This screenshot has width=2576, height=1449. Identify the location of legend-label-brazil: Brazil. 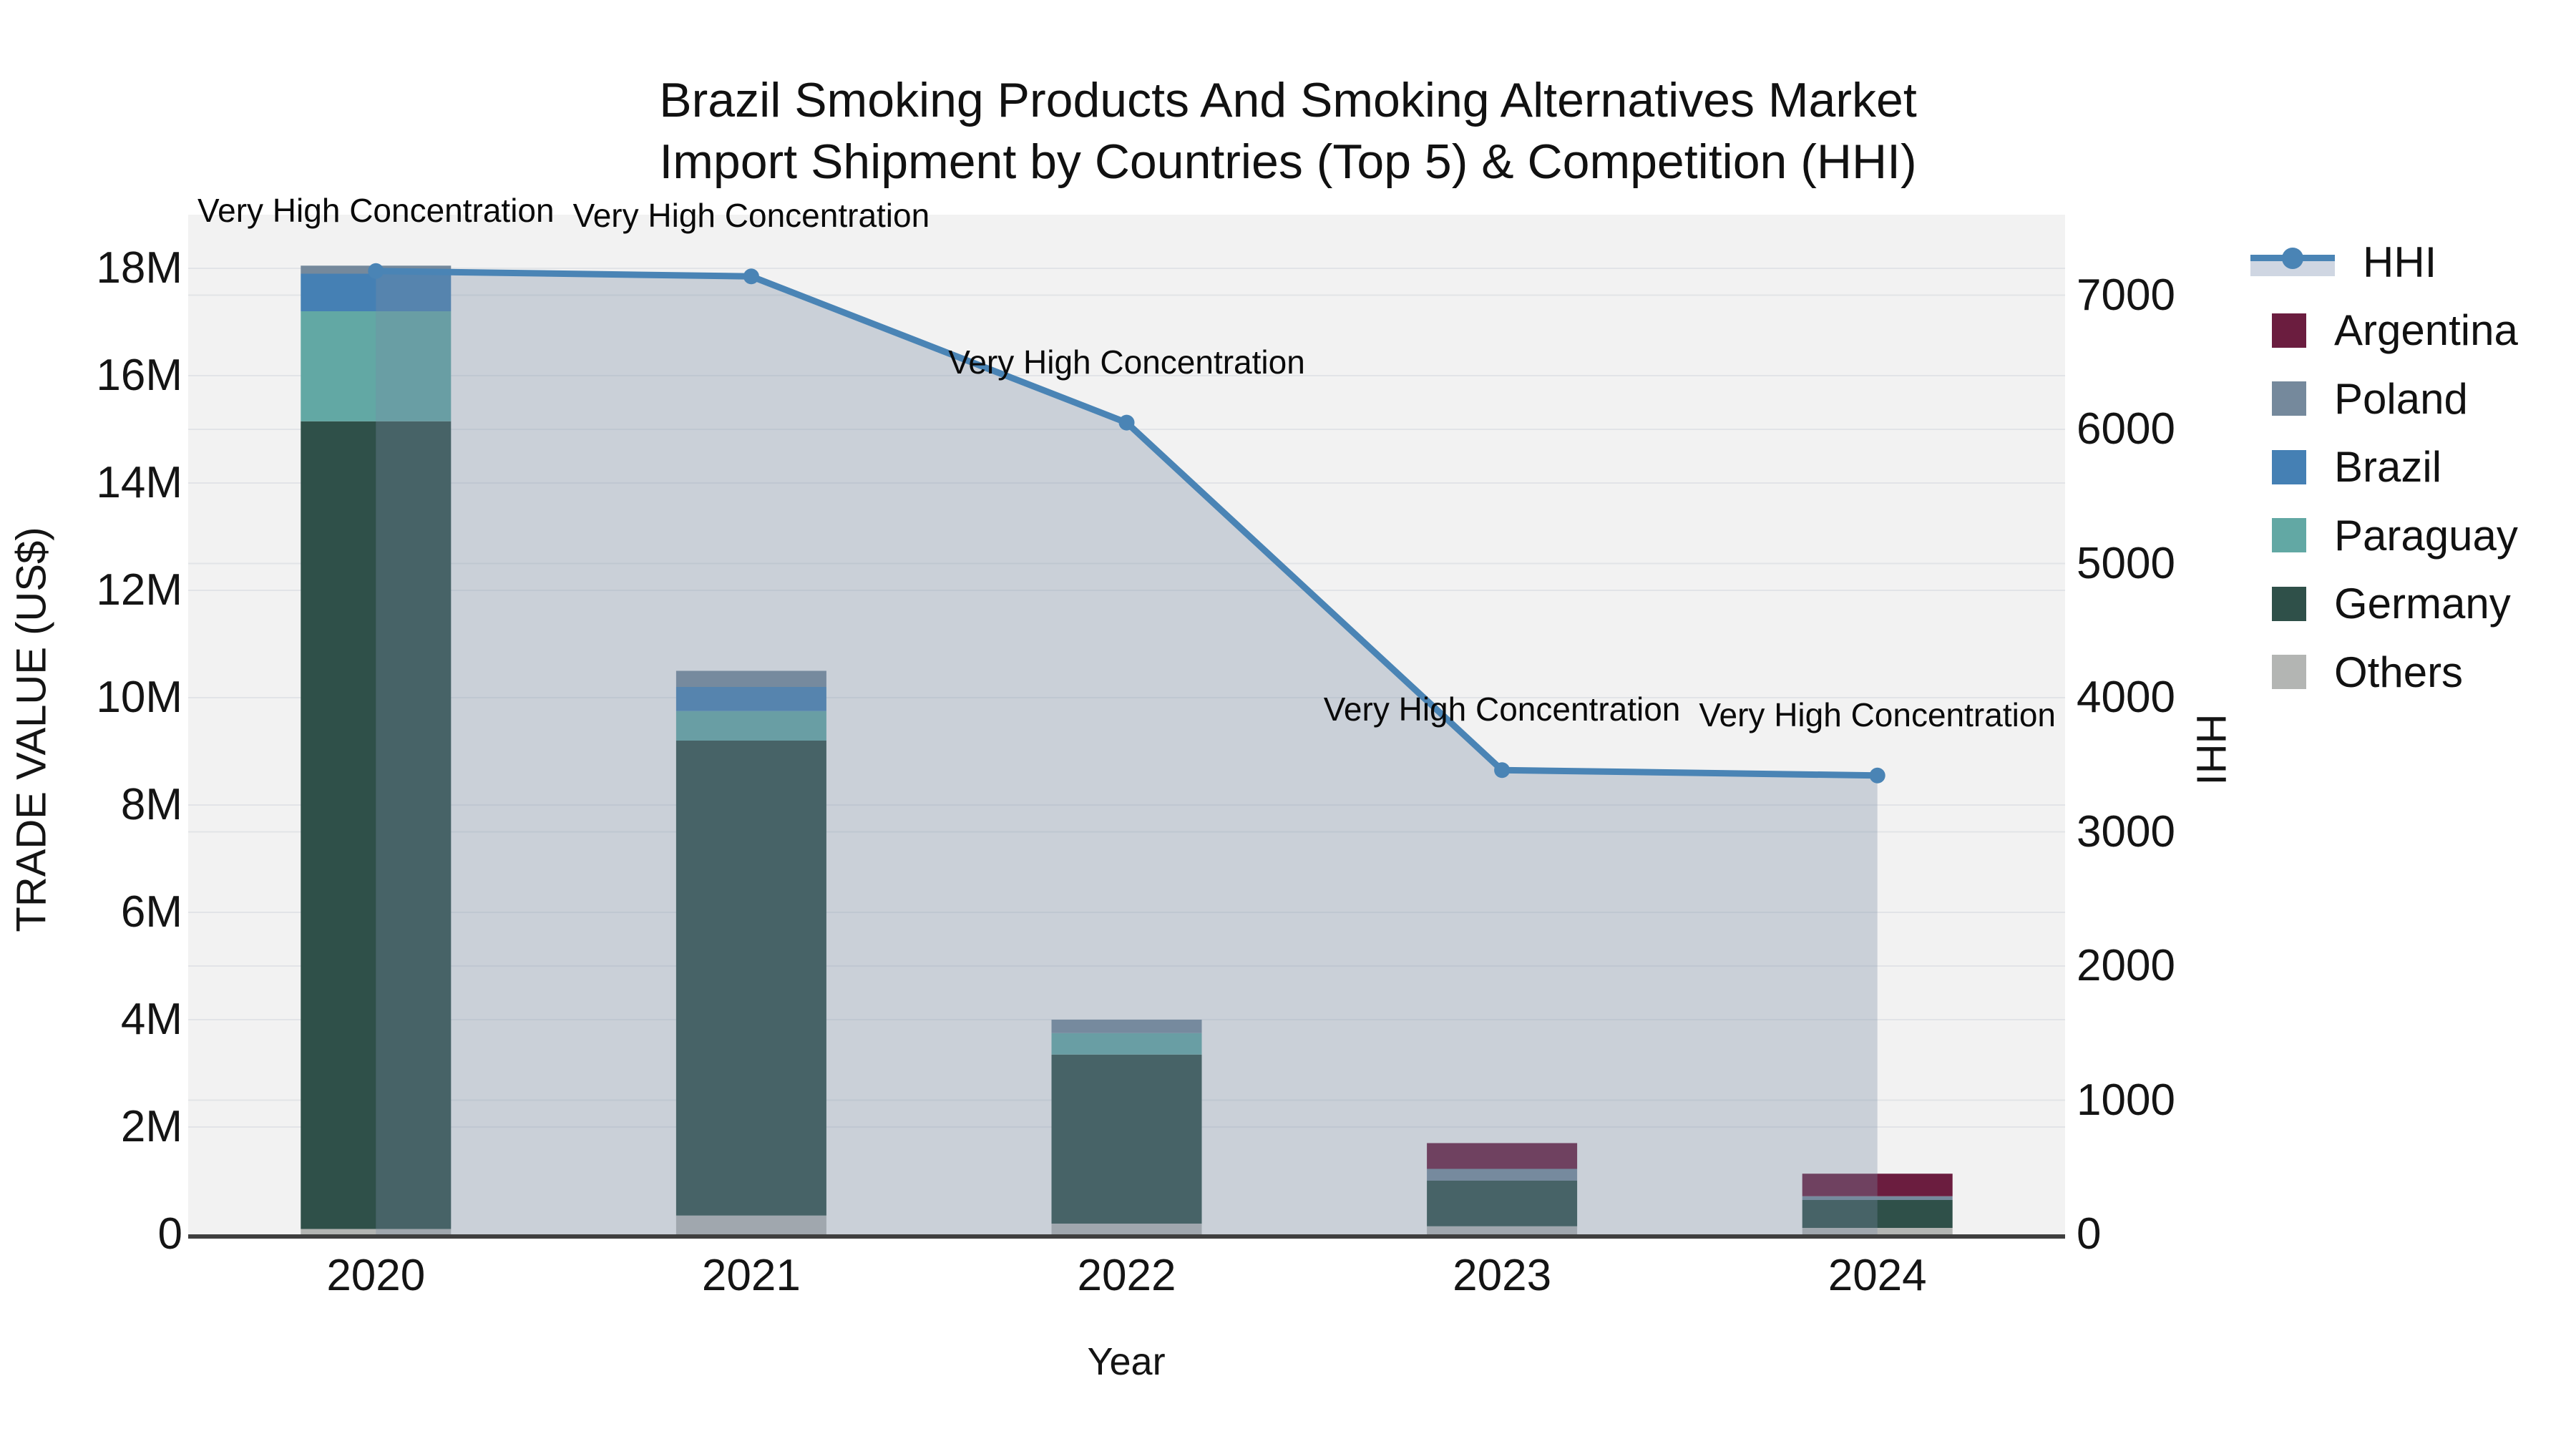
(2388, 467).